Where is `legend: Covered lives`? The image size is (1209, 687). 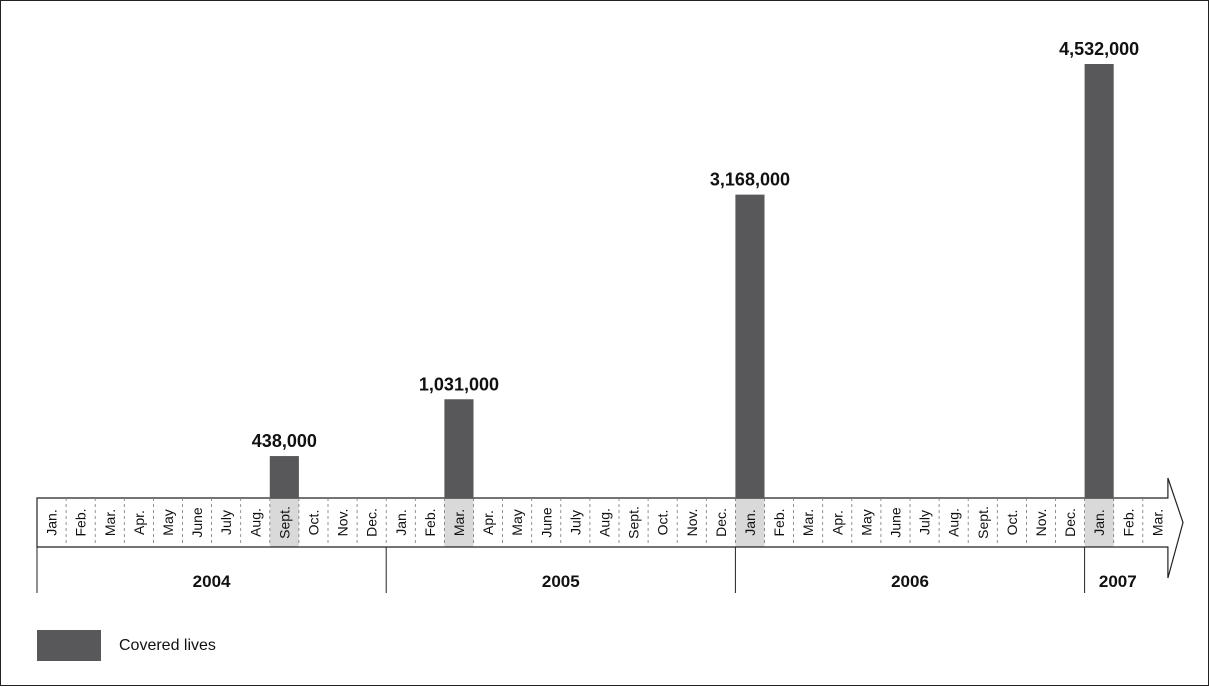 legend: Covered lives is located at coordinates (126, 645).